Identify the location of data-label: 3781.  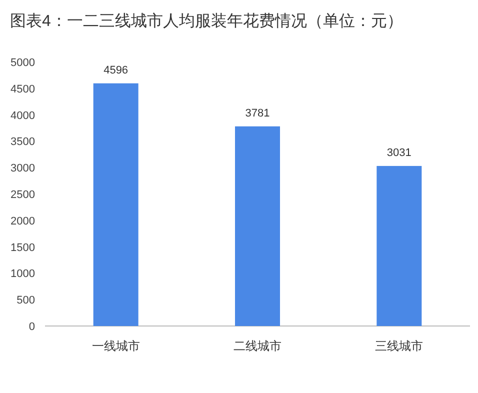
(257, 113).